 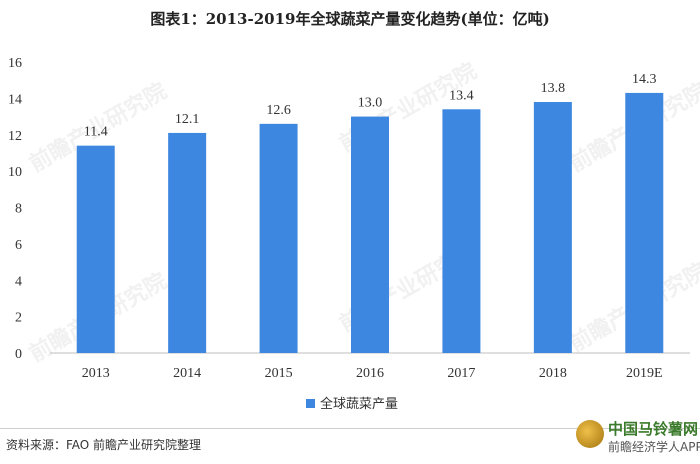 I want to click on x-tick-label: 2014, so click(x=187, y=373).